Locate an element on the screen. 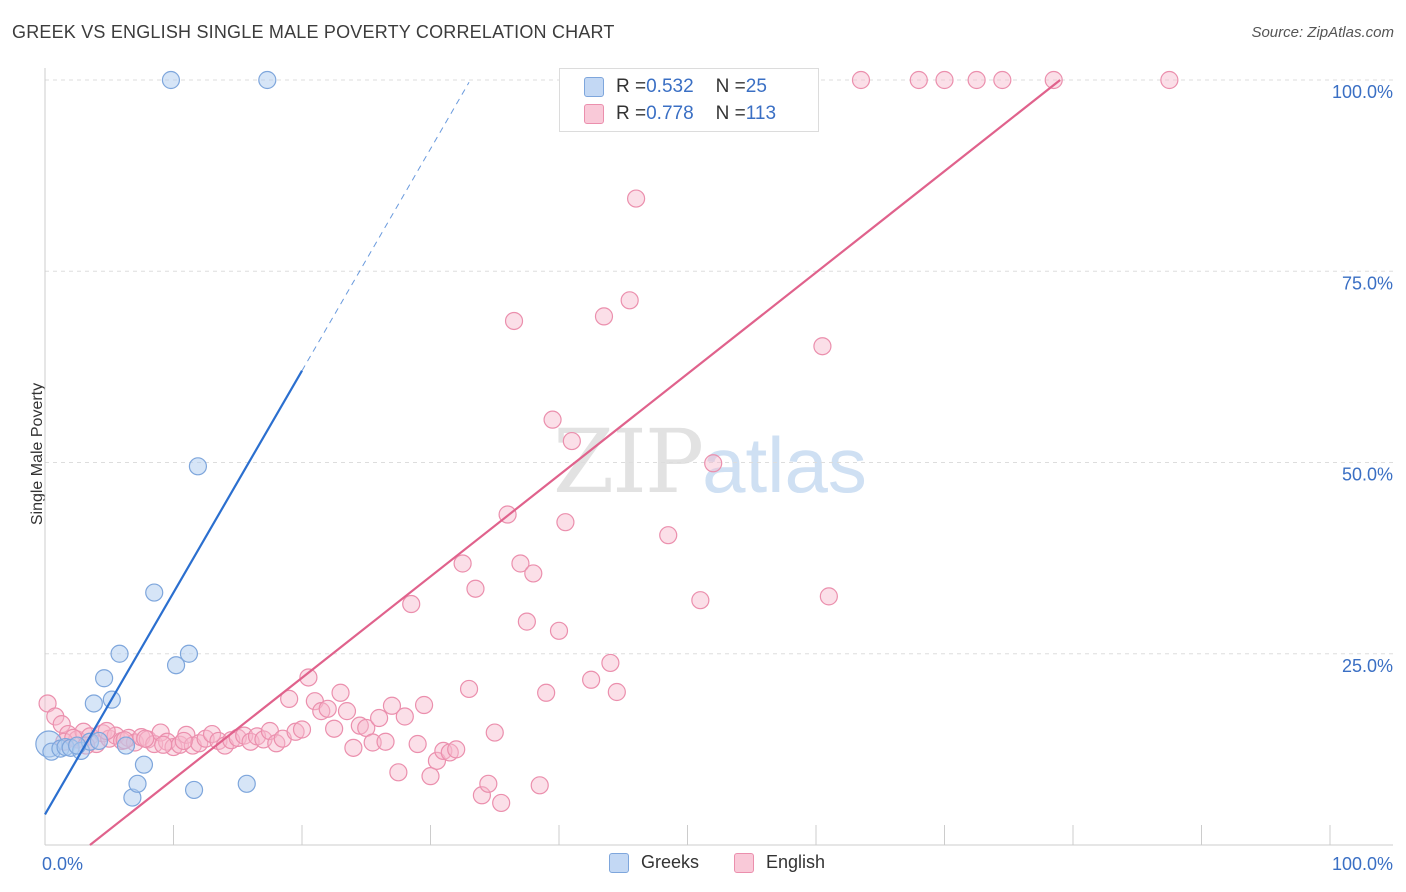 The width and height of the screenshot is (1406, 892). watermark-atlas: atlas is located at coordinates (784, 465).